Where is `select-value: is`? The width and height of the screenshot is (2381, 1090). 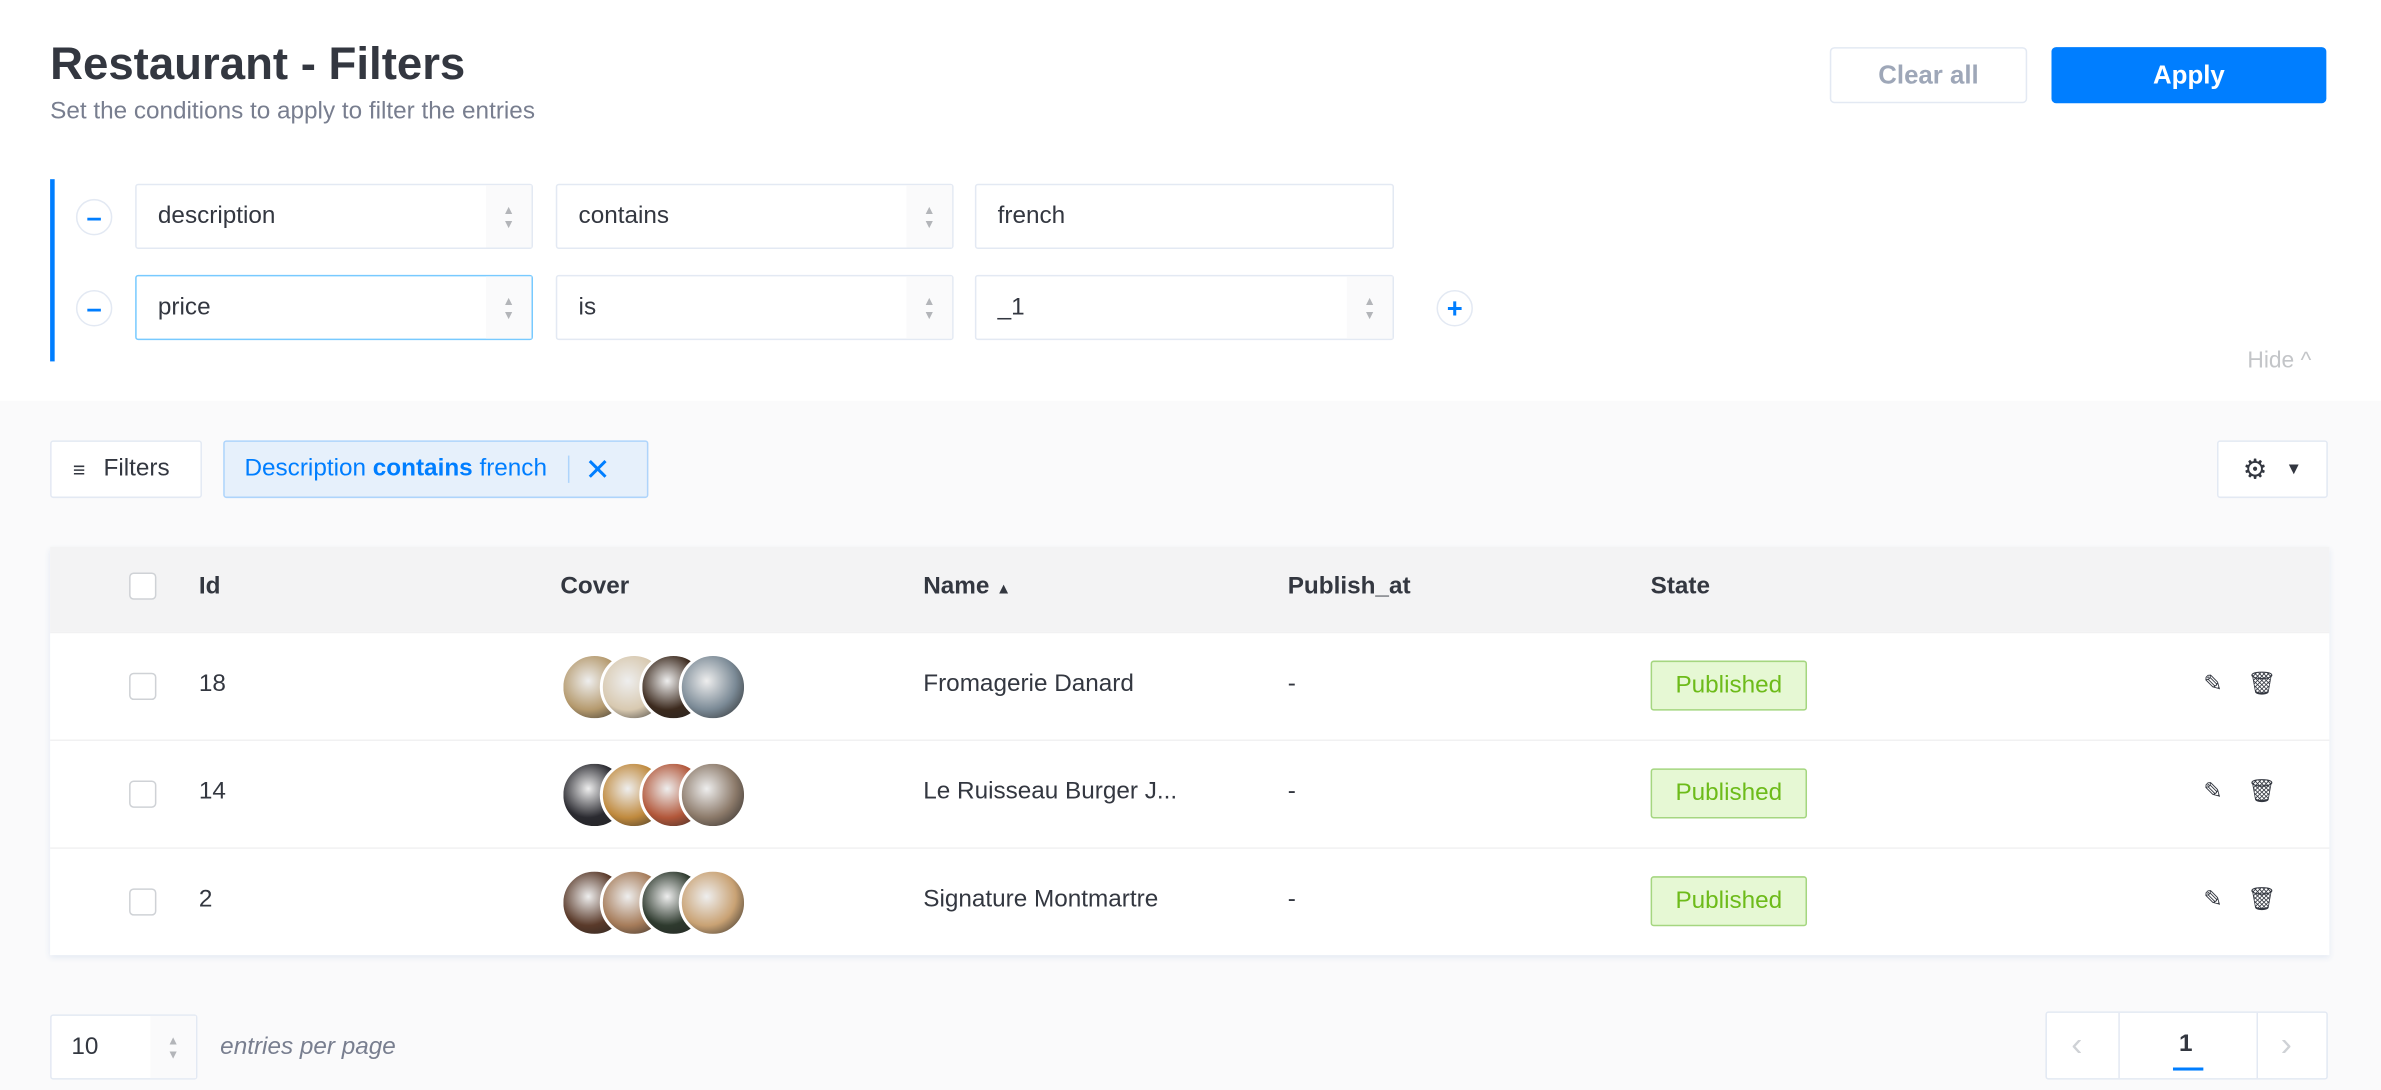 select-value: is is located at coordinates (587, 306).